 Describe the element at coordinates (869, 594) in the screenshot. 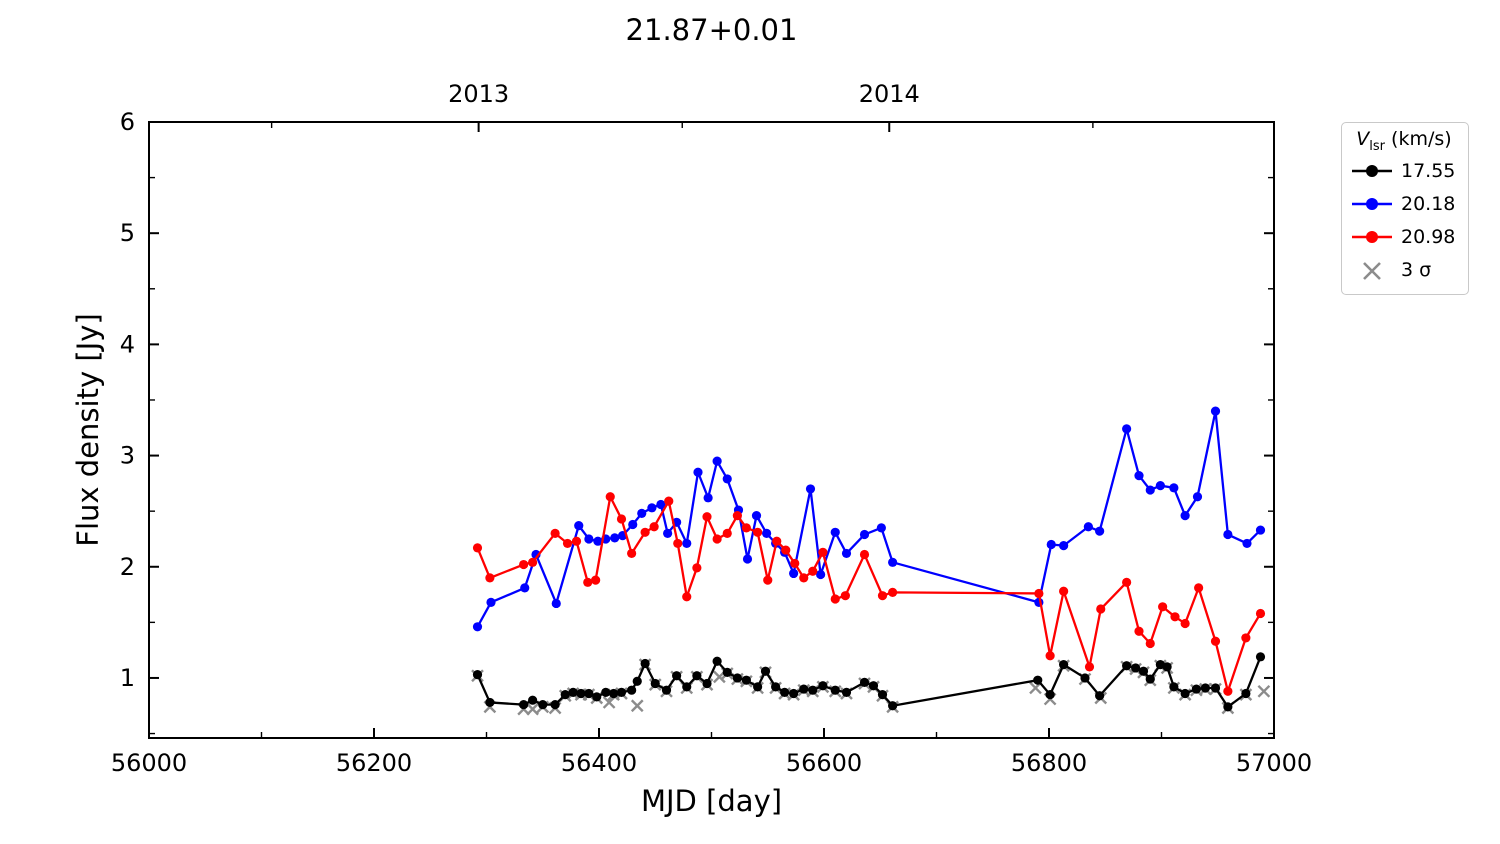

I see `series-20.98` at that location.